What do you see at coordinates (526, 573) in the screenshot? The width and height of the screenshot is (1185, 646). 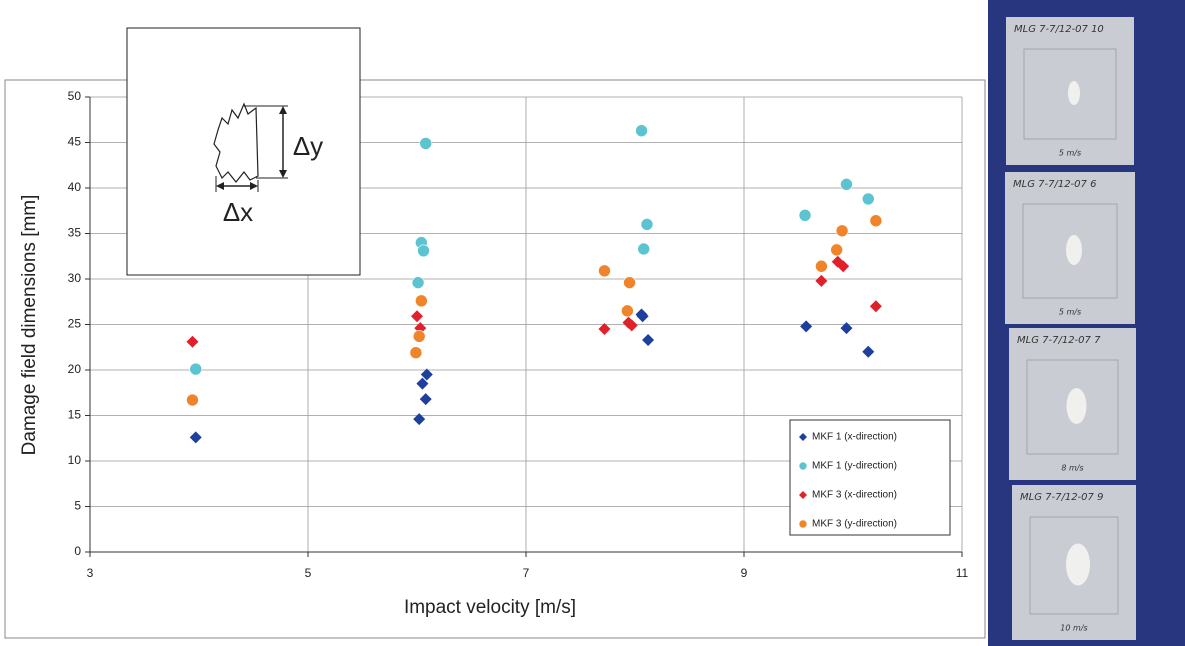 I see `x-tick-label: 7` at bounding box center [526, 573].